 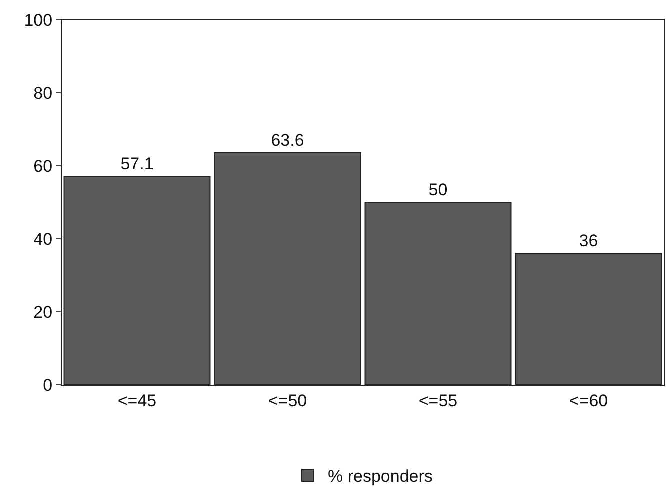 What do you see at coordinates (43, 239) in the screenshot?
I see `y-tick-label: 40` at bounding box center [43, 239].